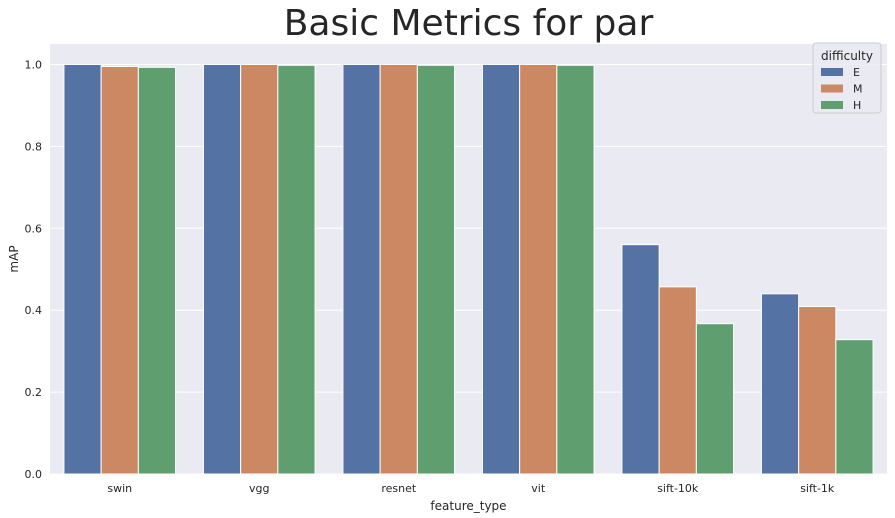  What do you see at coordinates (538, 269) in the screenshot?
I see `bar-vit-M` at bounding box center [538, 269].